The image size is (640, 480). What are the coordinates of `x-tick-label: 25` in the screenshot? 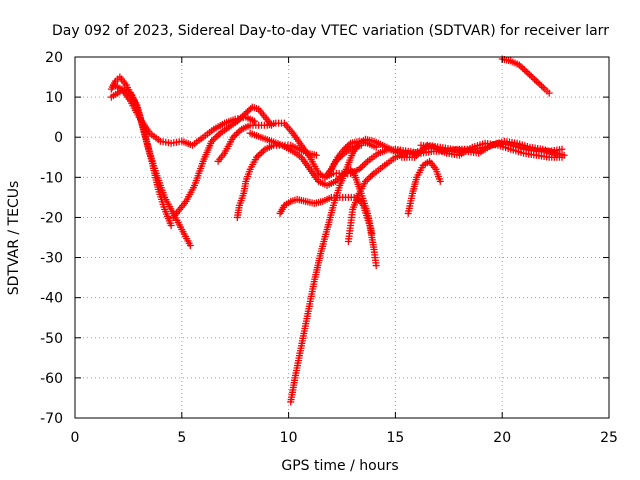 It's located at (609, 438).